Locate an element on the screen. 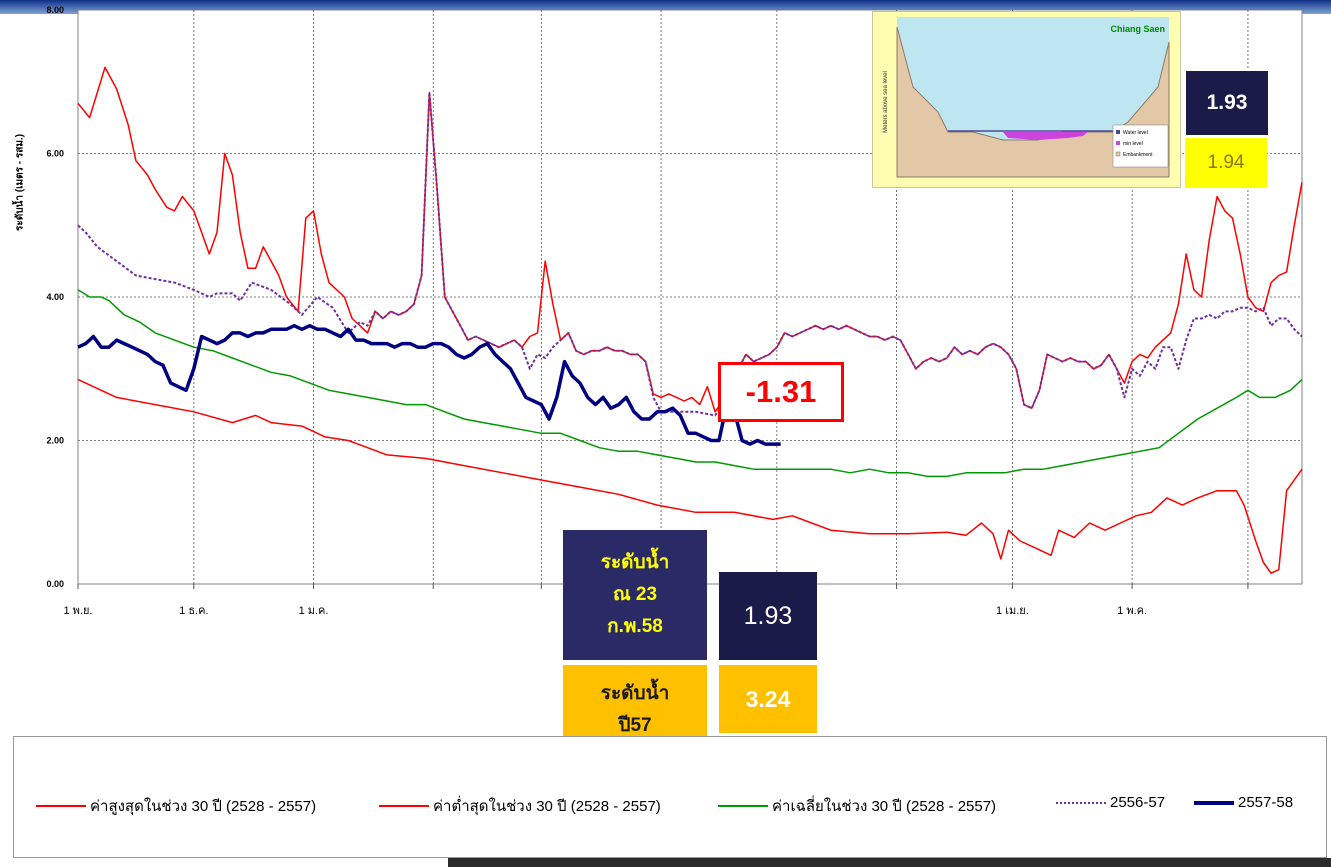 The image size is (1331, 867). legend-label-2557: 2557-58 is located at coordinates (1266, 802).